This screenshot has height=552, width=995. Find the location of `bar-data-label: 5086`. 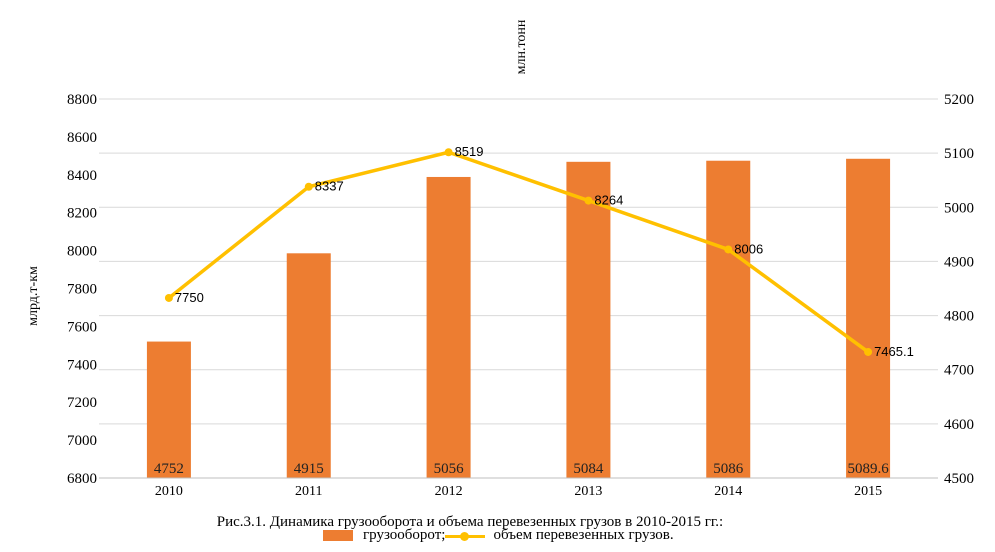

bar-data-label: 5086 is located at coordinates (728, 469).